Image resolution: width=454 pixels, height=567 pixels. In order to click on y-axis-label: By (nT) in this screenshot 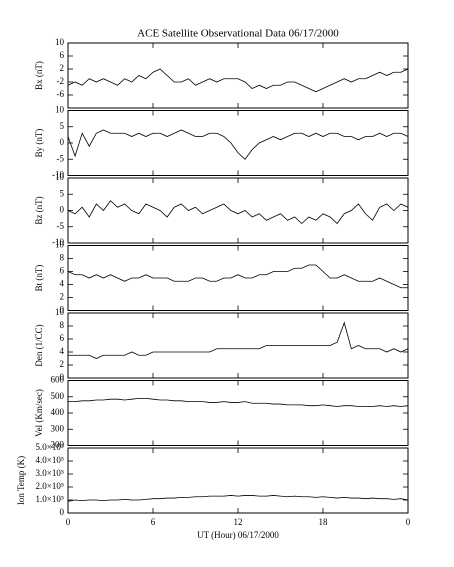, I will do `click(39, 143)`.